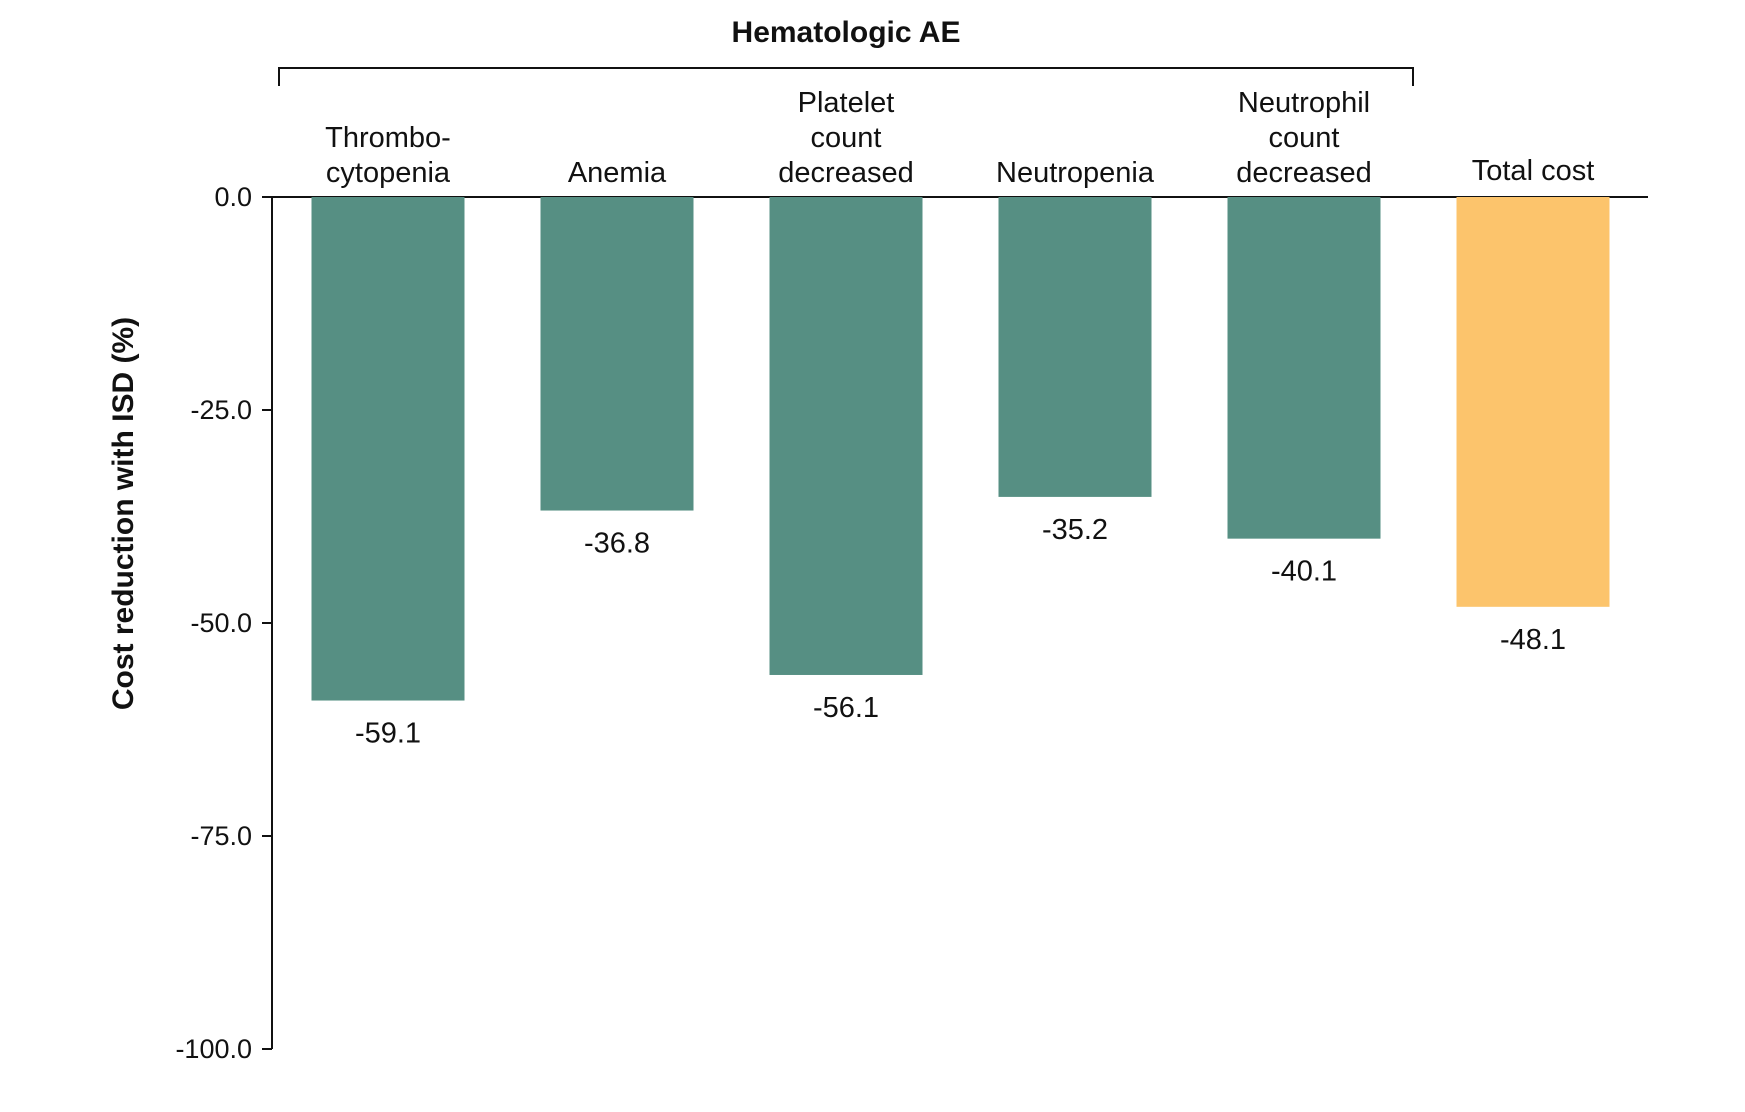 This screenshot has height=1112, width=1745. I want to click on category-label: Total cost, so click(1533, 171).